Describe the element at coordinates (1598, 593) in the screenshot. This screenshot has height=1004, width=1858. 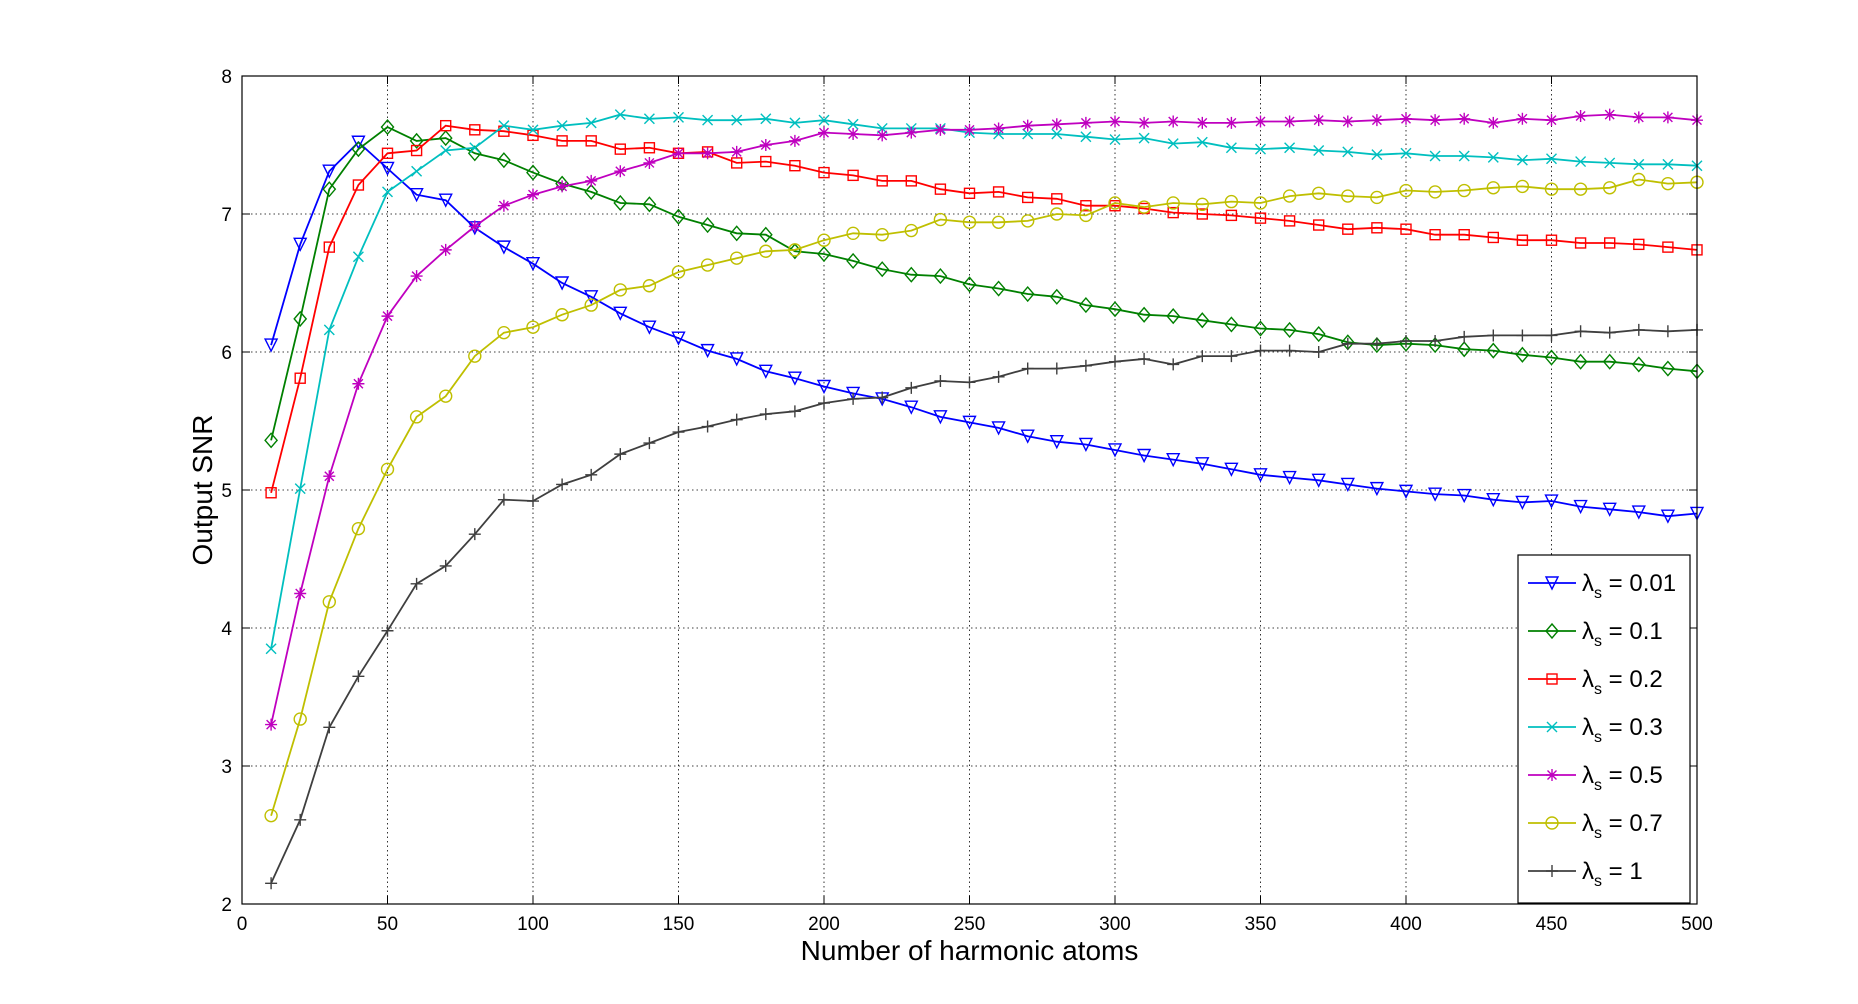
I see `legend-subscript: s` at that location.